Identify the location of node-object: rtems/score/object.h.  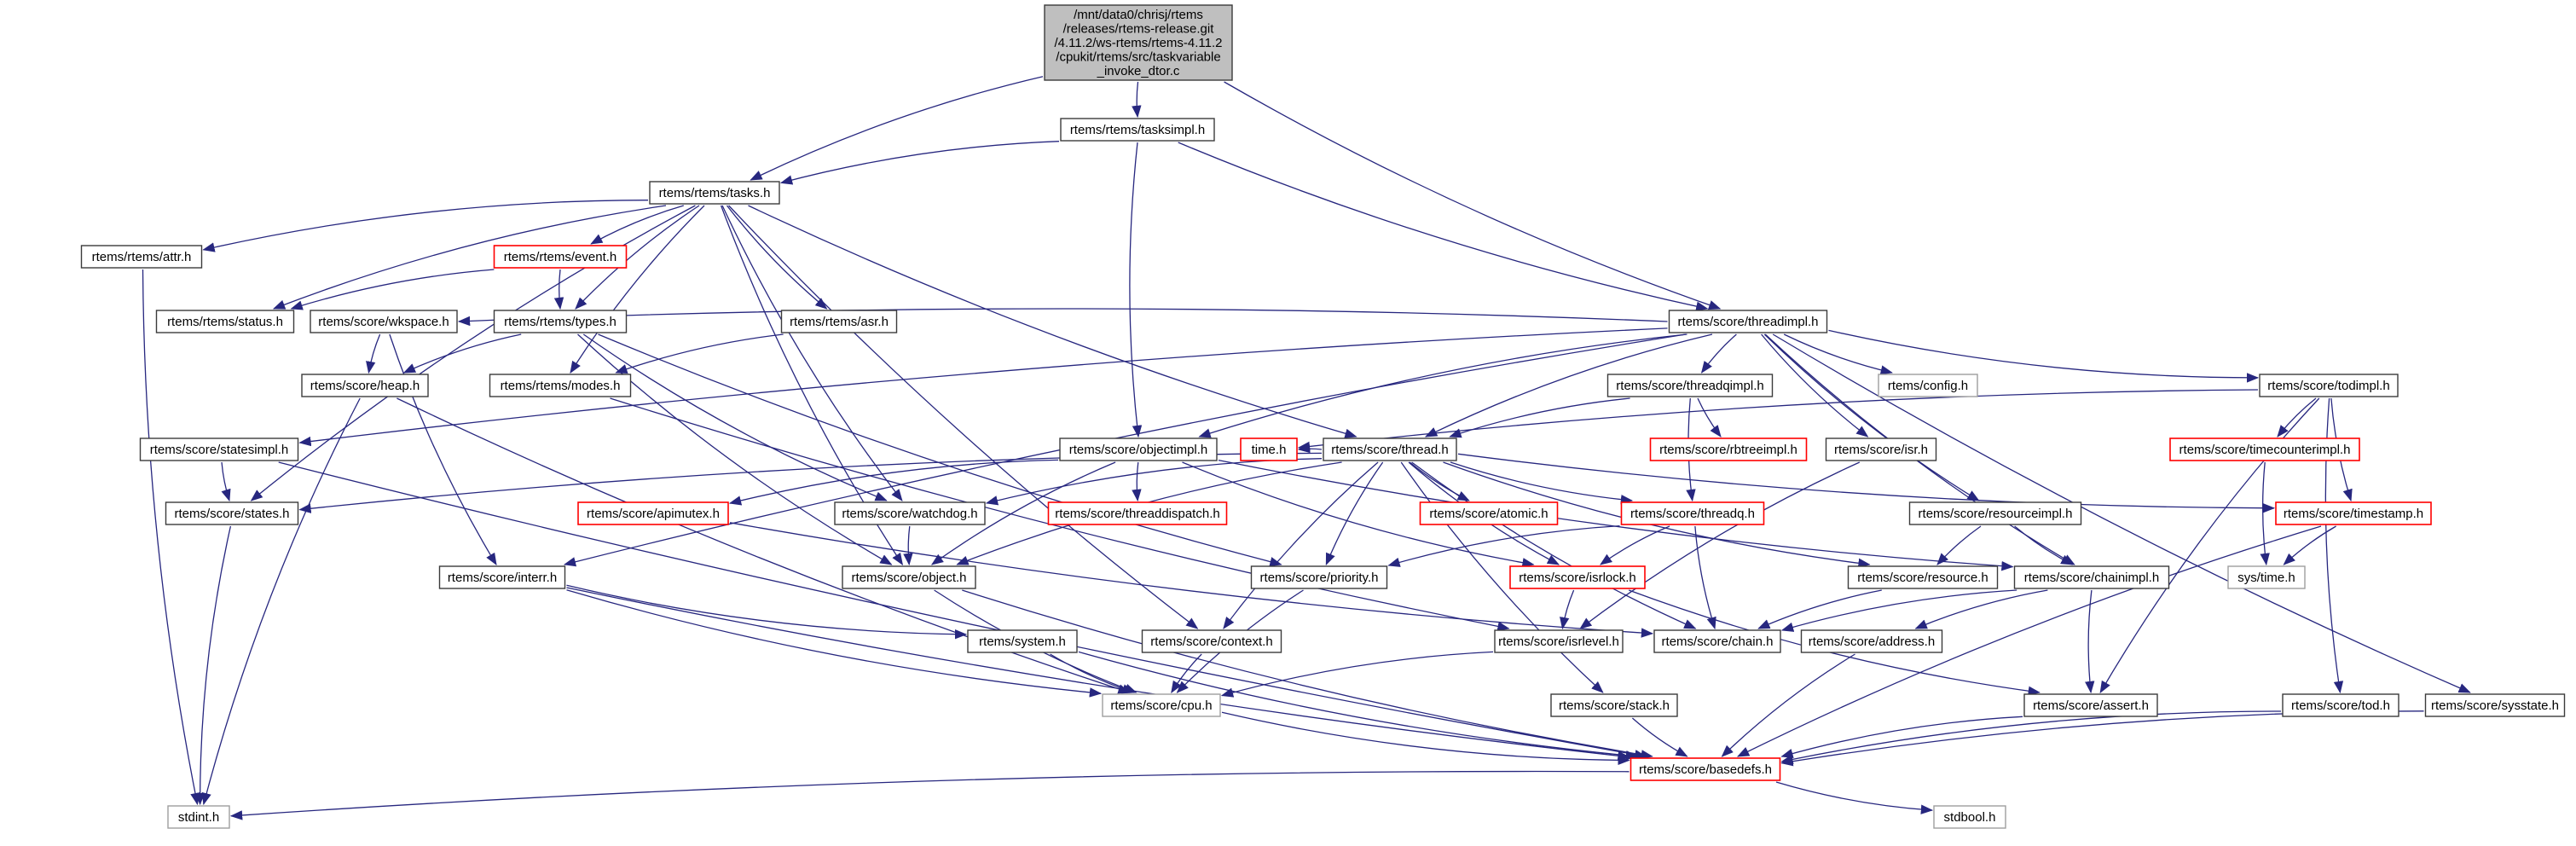
(909, 577).